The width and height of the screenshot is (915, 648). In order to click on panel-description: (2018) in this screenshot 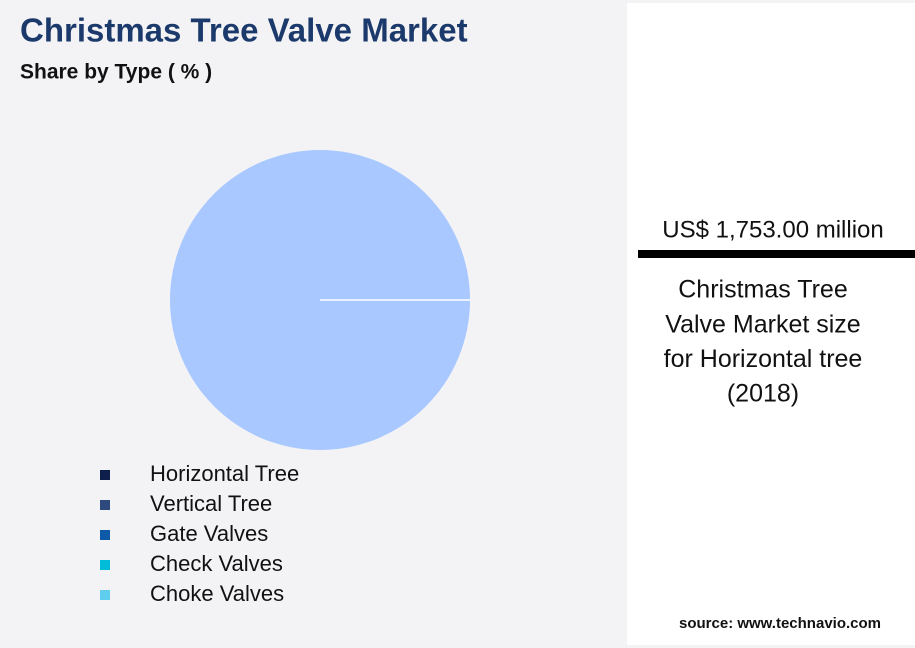, I will do `click(763, 394)`.